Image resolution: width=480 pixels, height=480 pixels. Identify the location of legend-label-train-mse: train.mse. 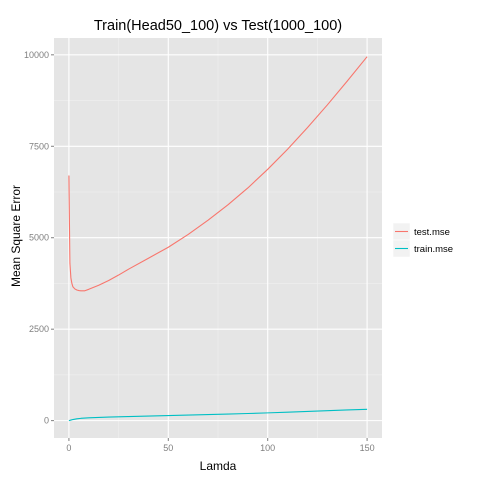
(433, 249).